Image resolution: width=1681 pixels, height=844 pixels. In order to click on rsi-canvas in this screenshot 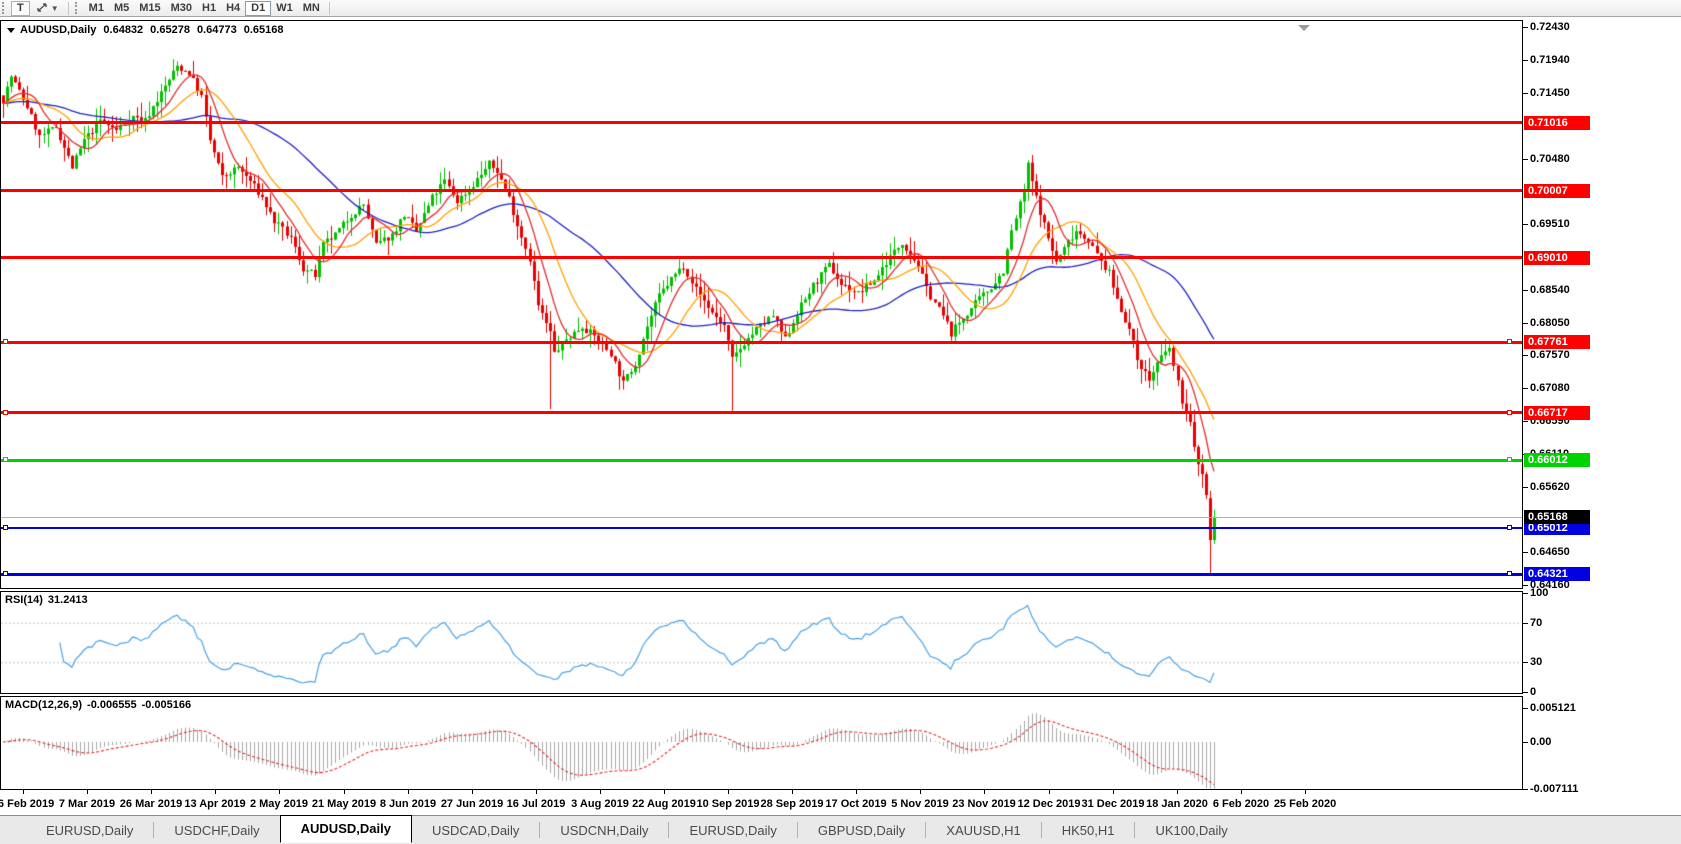, I will do `click(761, 642)`.